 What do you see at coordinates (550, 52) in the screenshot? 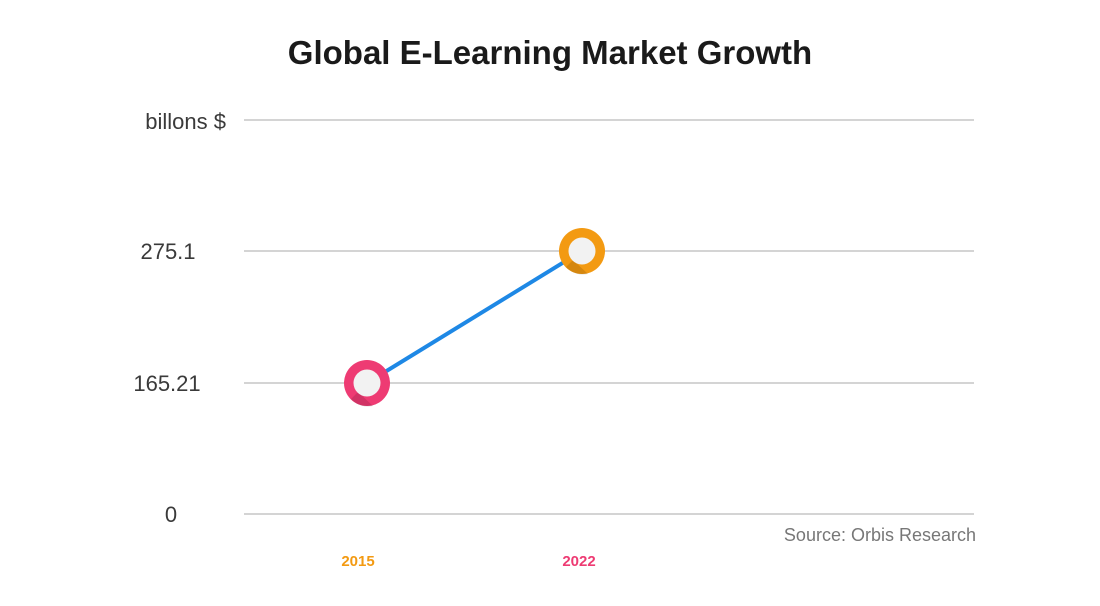
I see `chart-title: Global E-Learning Market Growth` at bounding box center [550, 52].